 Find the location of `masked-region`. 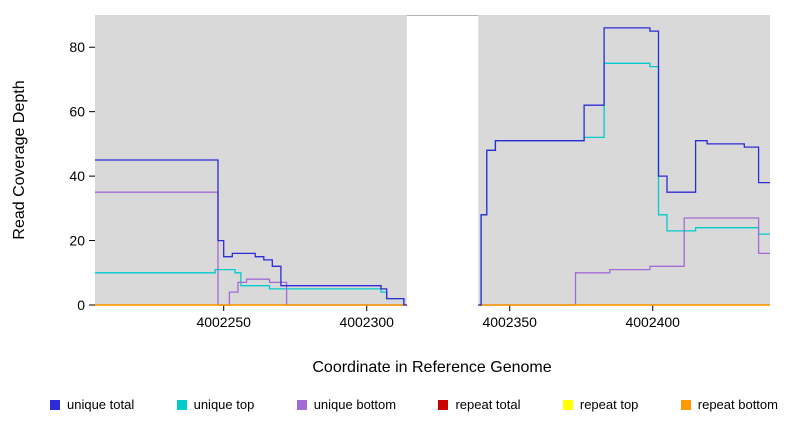

masked-region is located at coordinates (442, 160).